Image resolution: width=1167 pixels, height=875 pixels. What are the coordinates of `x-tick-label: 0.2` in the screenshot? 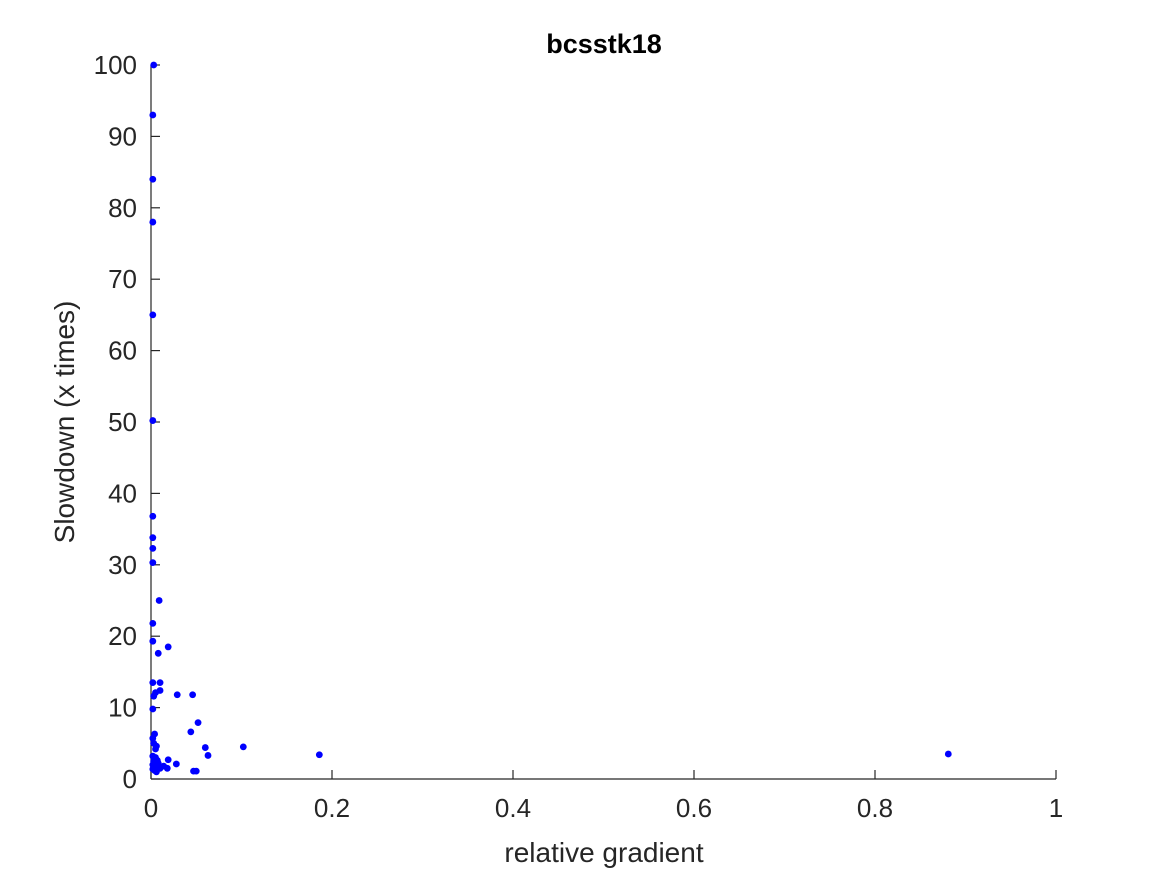 It's located at (332, 808).